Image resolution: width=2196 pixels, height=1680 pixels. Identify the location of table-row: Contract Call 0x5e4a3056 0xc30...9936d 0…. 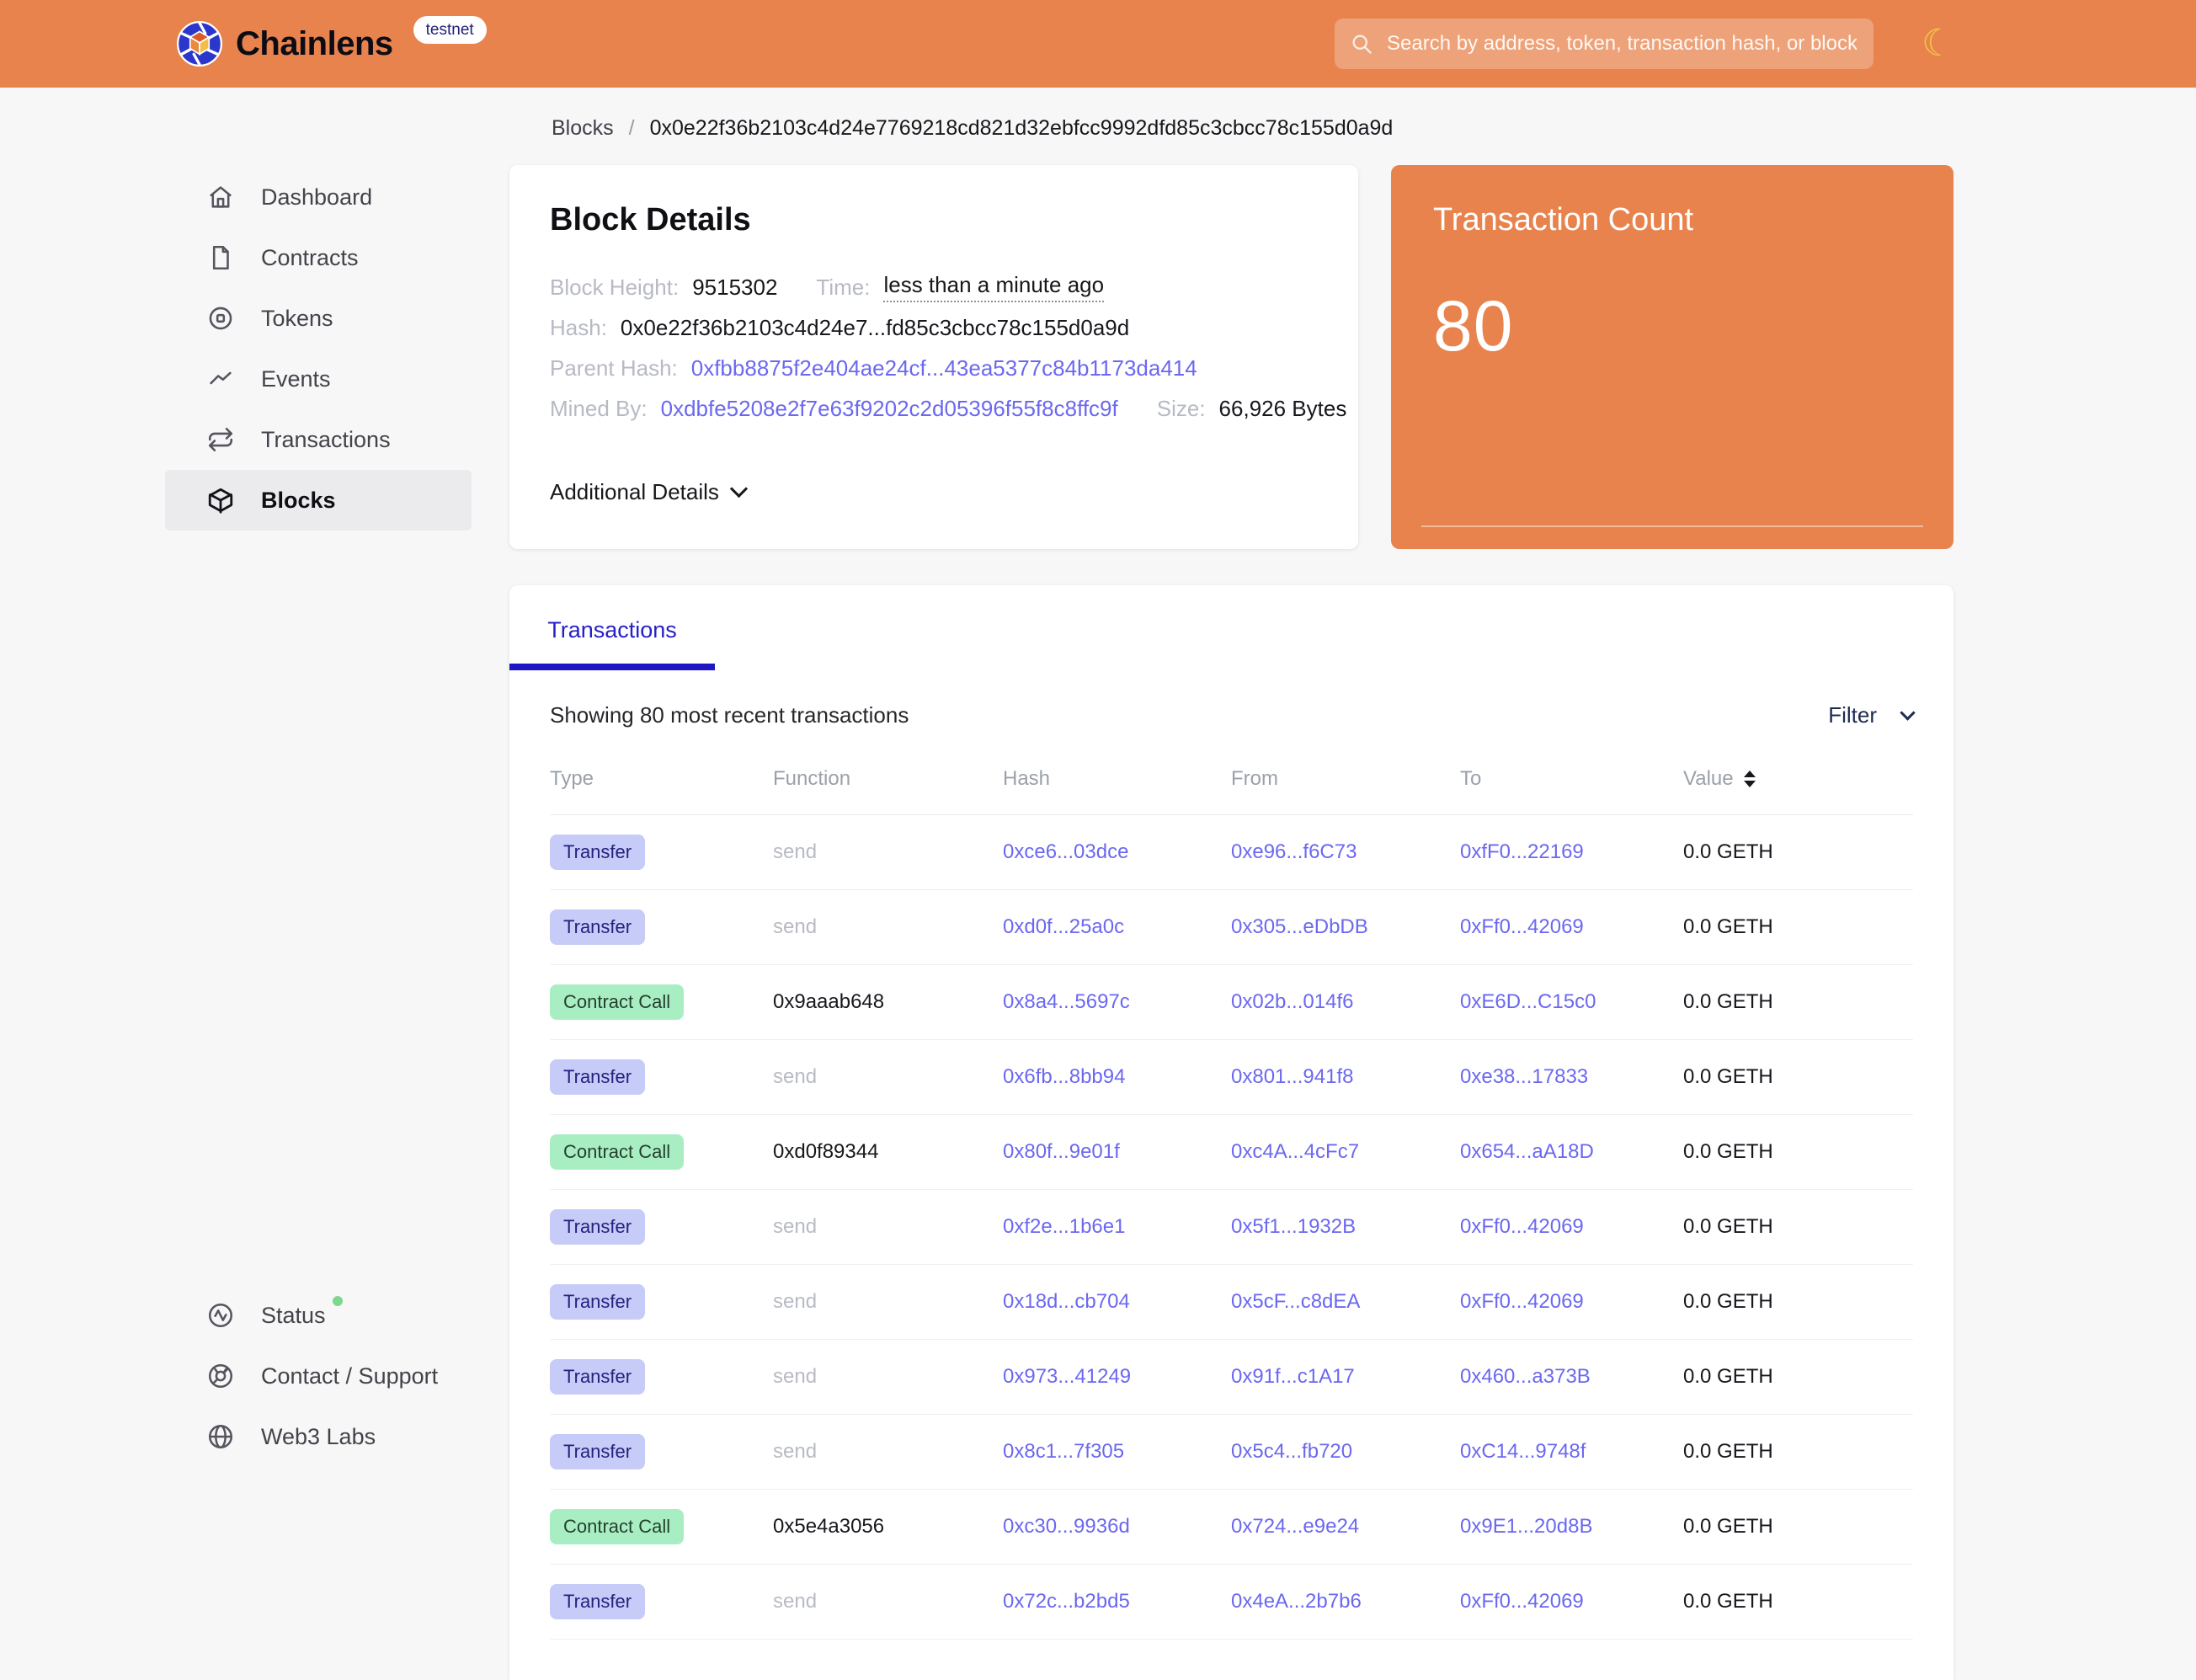
(1231, 1527).